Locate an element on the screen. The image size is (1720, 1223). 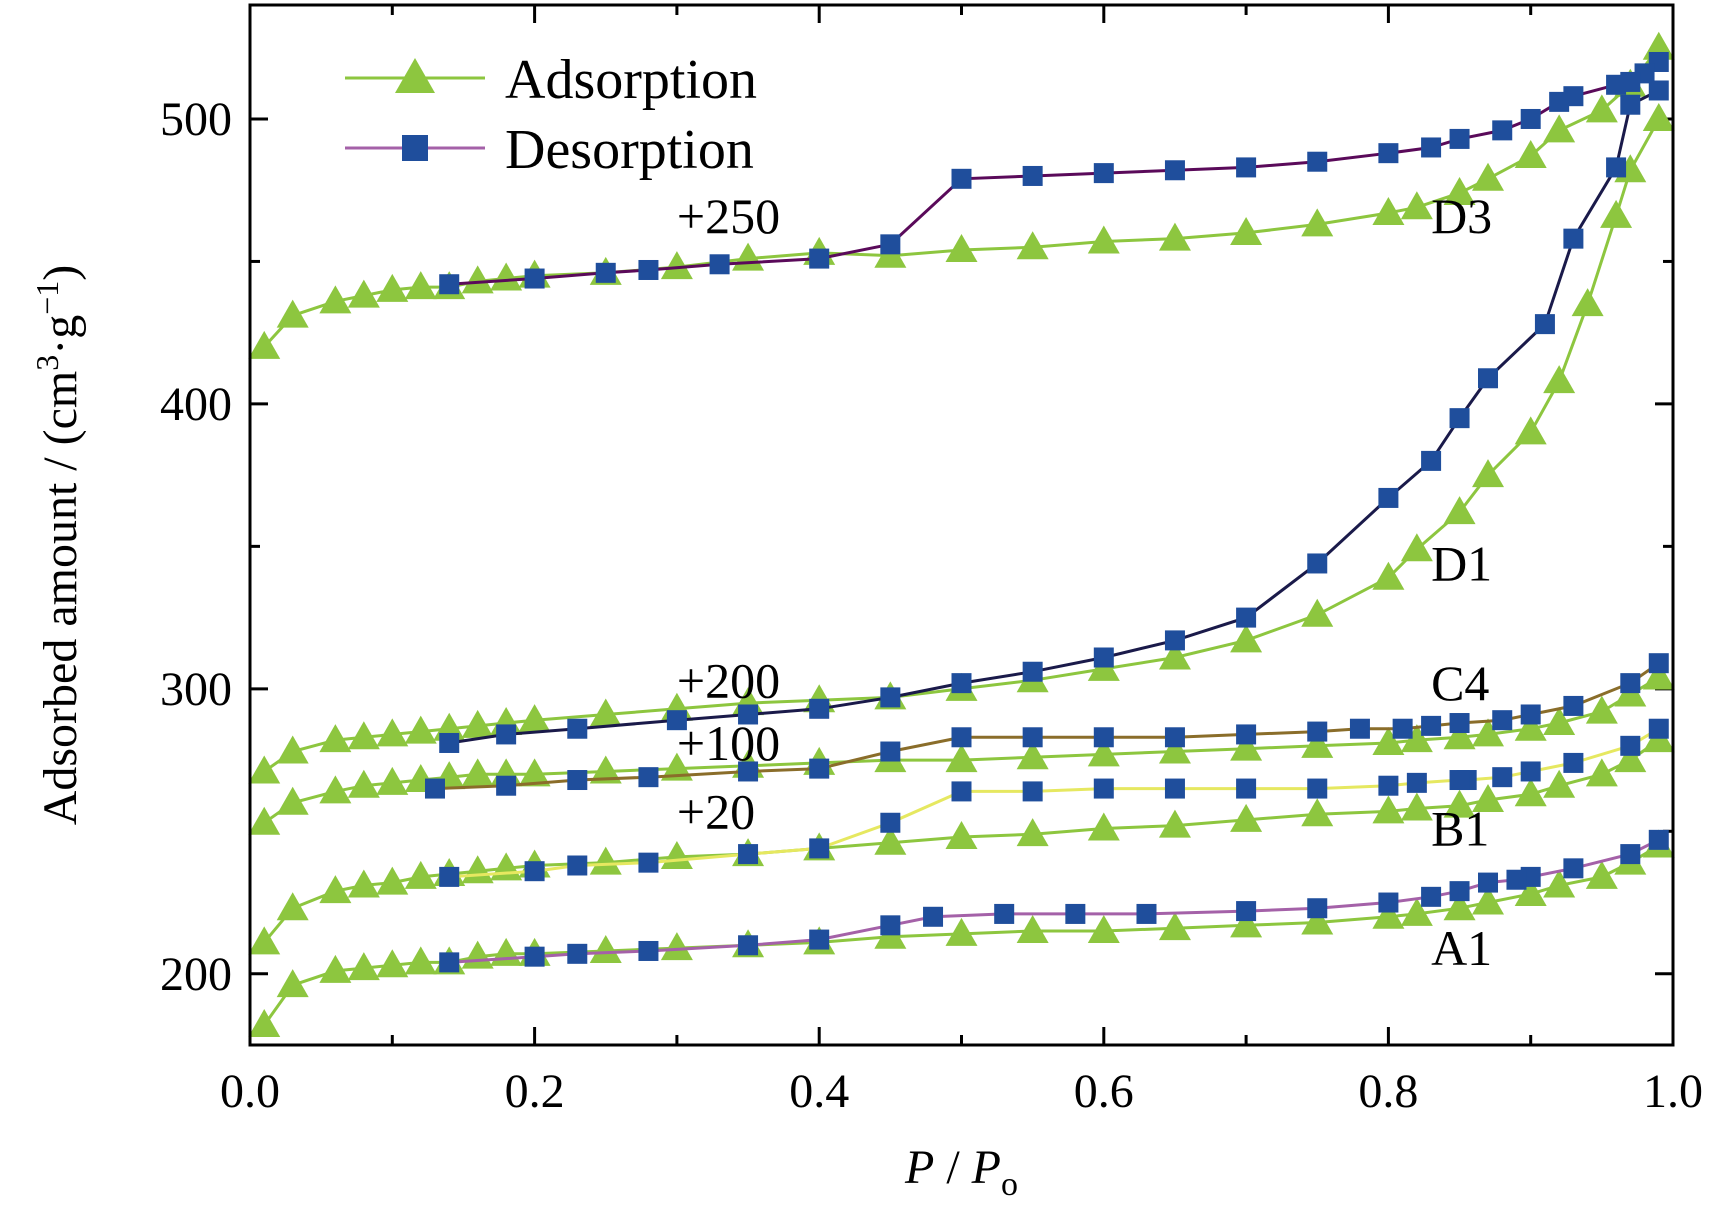
y-axis-label: Adsorbed amount / (cm3·g−1) is located at coordinates (58, 545).